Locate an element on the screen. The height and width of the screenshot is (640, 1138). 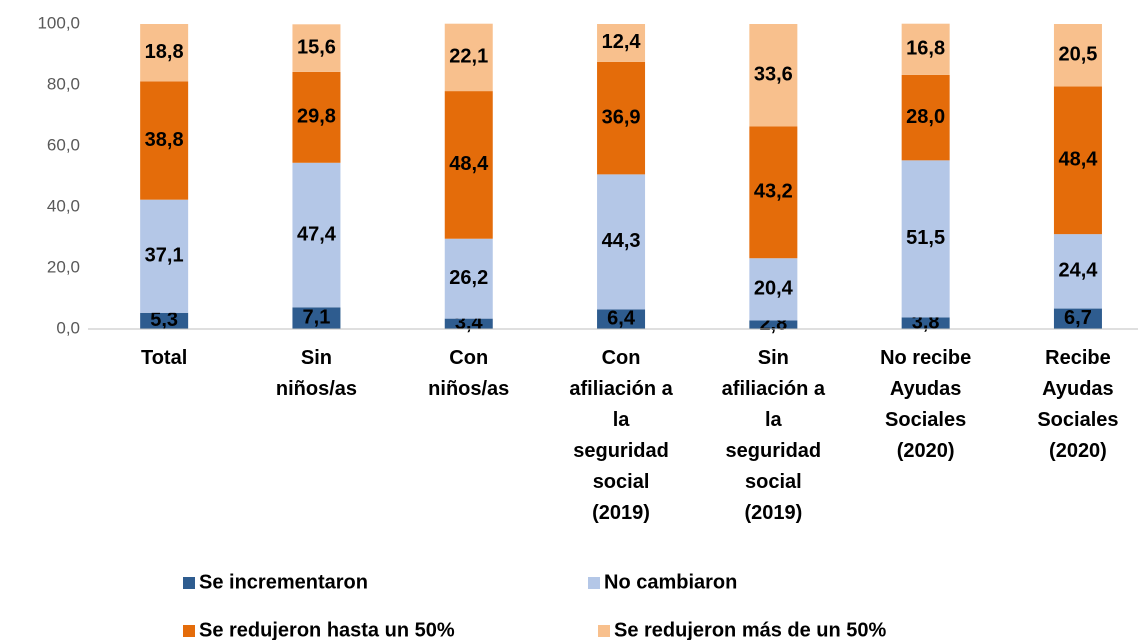
value-label: 51,5 is located at coordinates (925, 238).